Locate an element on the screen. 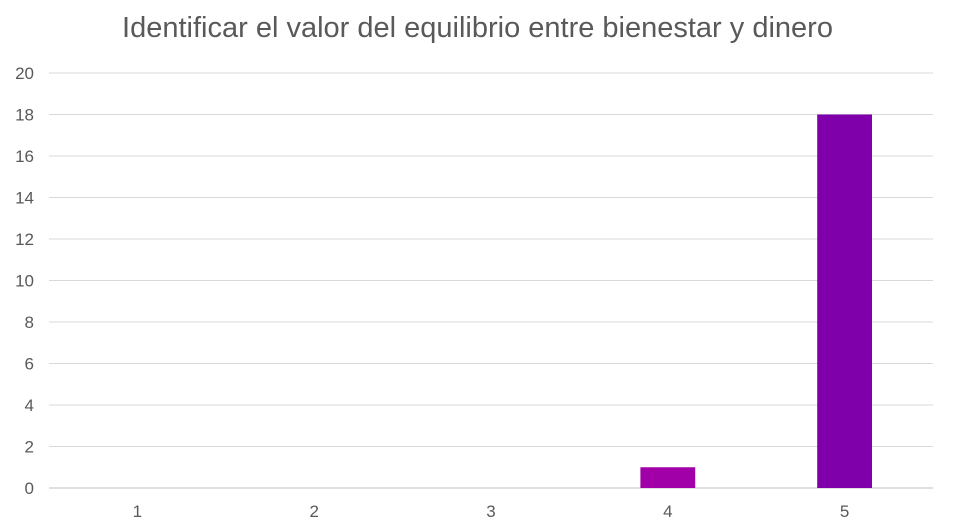  x-tick-label: 2 is located at coordinates (313, 511).